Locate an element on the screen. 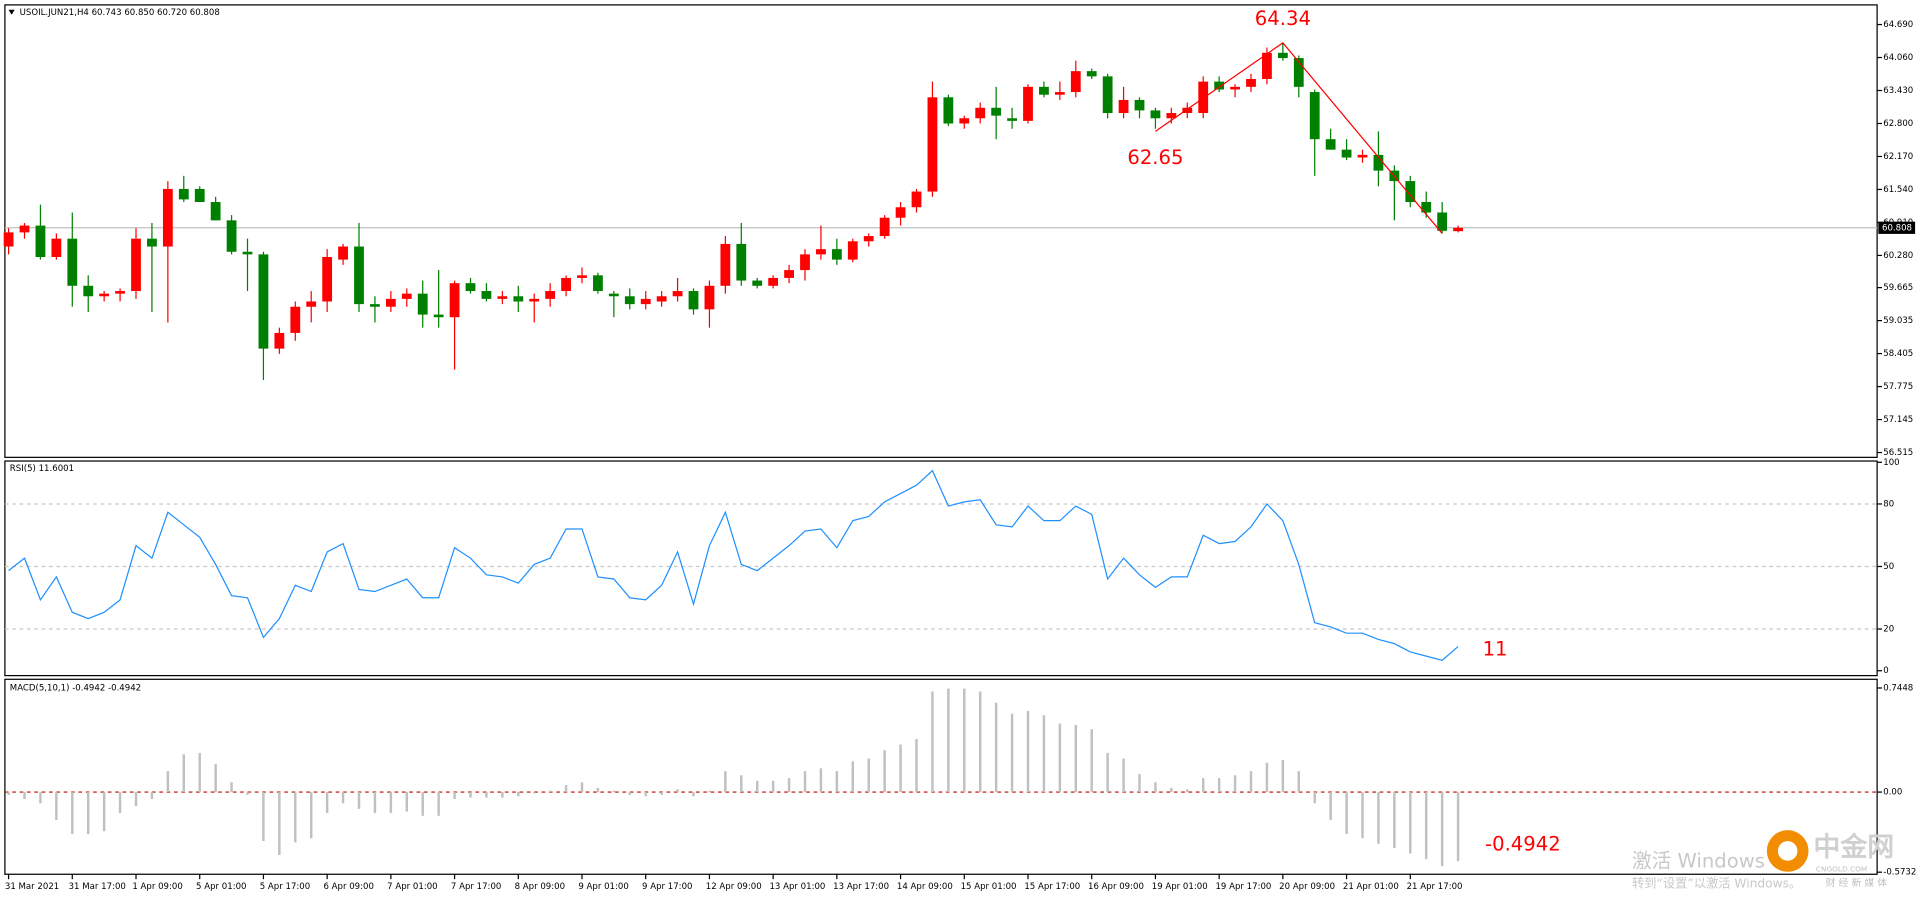 Image resolution: width=1920 pixels, height=900 pixels. y-tick-label: 64.060 is located at coordinates (1898, 58).